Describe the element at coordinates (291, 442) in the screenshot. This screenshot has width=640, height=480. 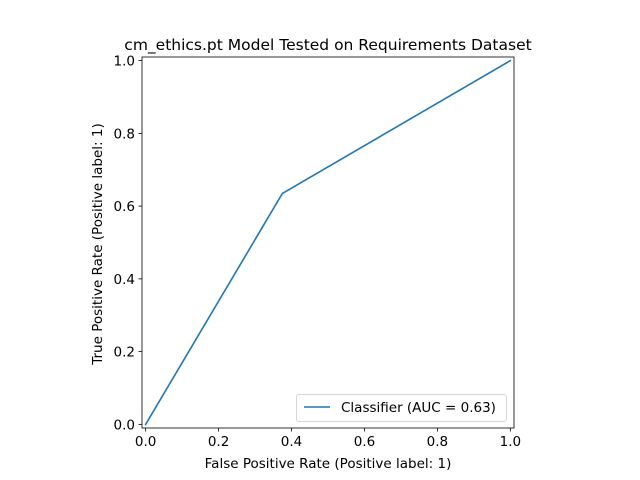
I see `x-tick-label-2: 0.4` at that location.